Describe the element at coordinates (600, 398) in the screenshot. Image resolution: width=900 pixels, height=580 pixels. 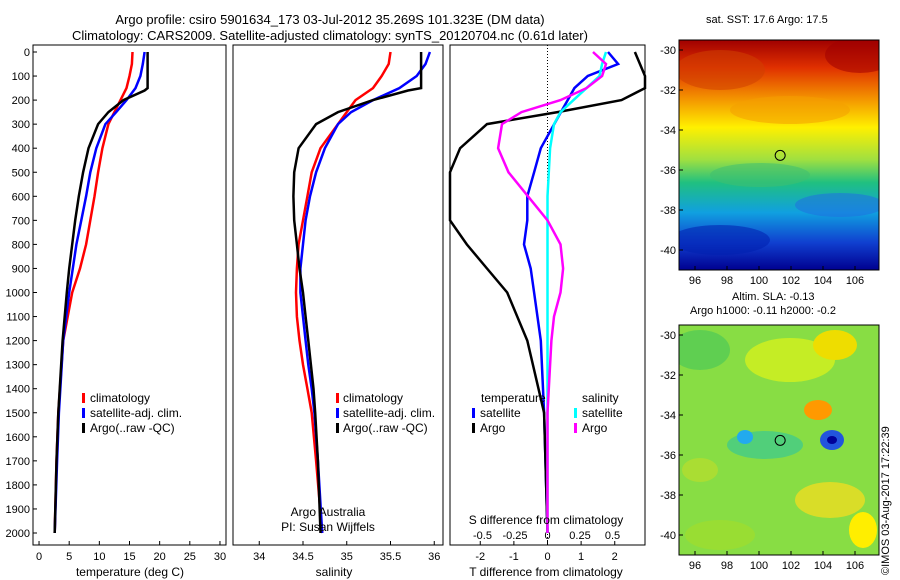
I see `legend-heading-salinity: salinity` at that location.